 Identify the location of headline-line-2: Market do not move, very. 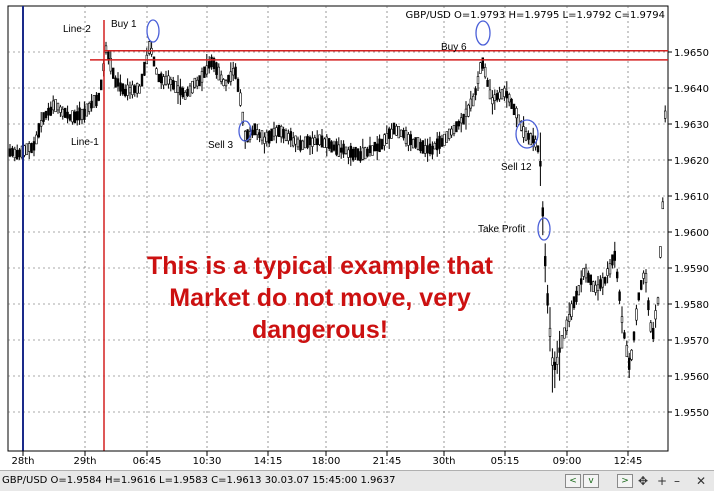
(320, 298).